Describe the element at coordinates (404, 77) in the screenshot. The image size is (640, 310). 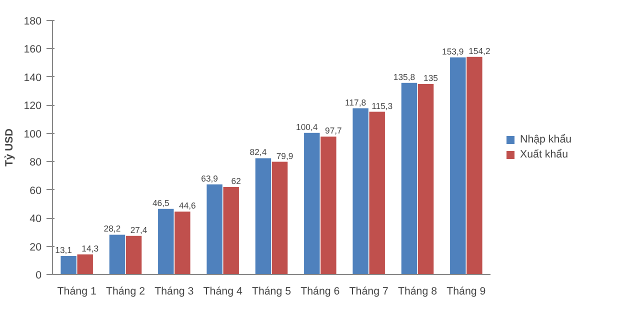
I see `data-label: 135,8` at that location.